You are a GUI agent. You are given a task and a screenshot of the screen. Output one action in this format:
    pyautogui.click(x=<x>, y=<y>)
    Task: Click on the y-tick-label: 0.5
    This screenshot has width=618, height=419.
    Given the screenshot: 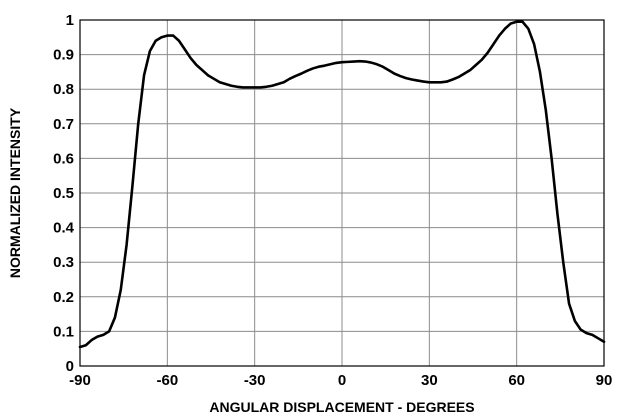 What is the action you would take?
    pyautogui.click(x=63, y=193)
    